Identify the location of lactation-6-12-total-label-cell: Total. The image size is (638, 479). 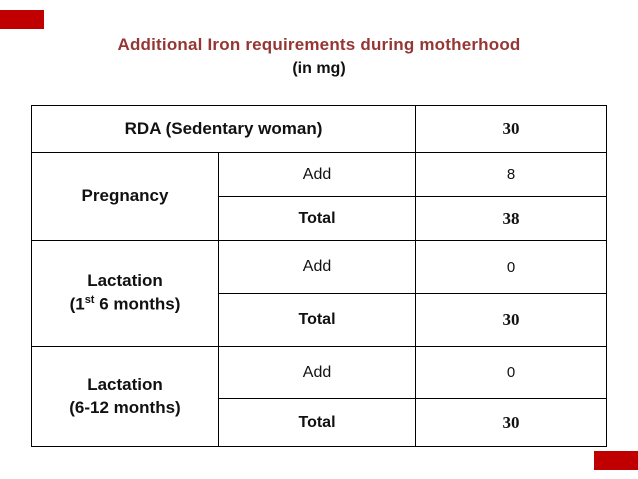
(317, 422).